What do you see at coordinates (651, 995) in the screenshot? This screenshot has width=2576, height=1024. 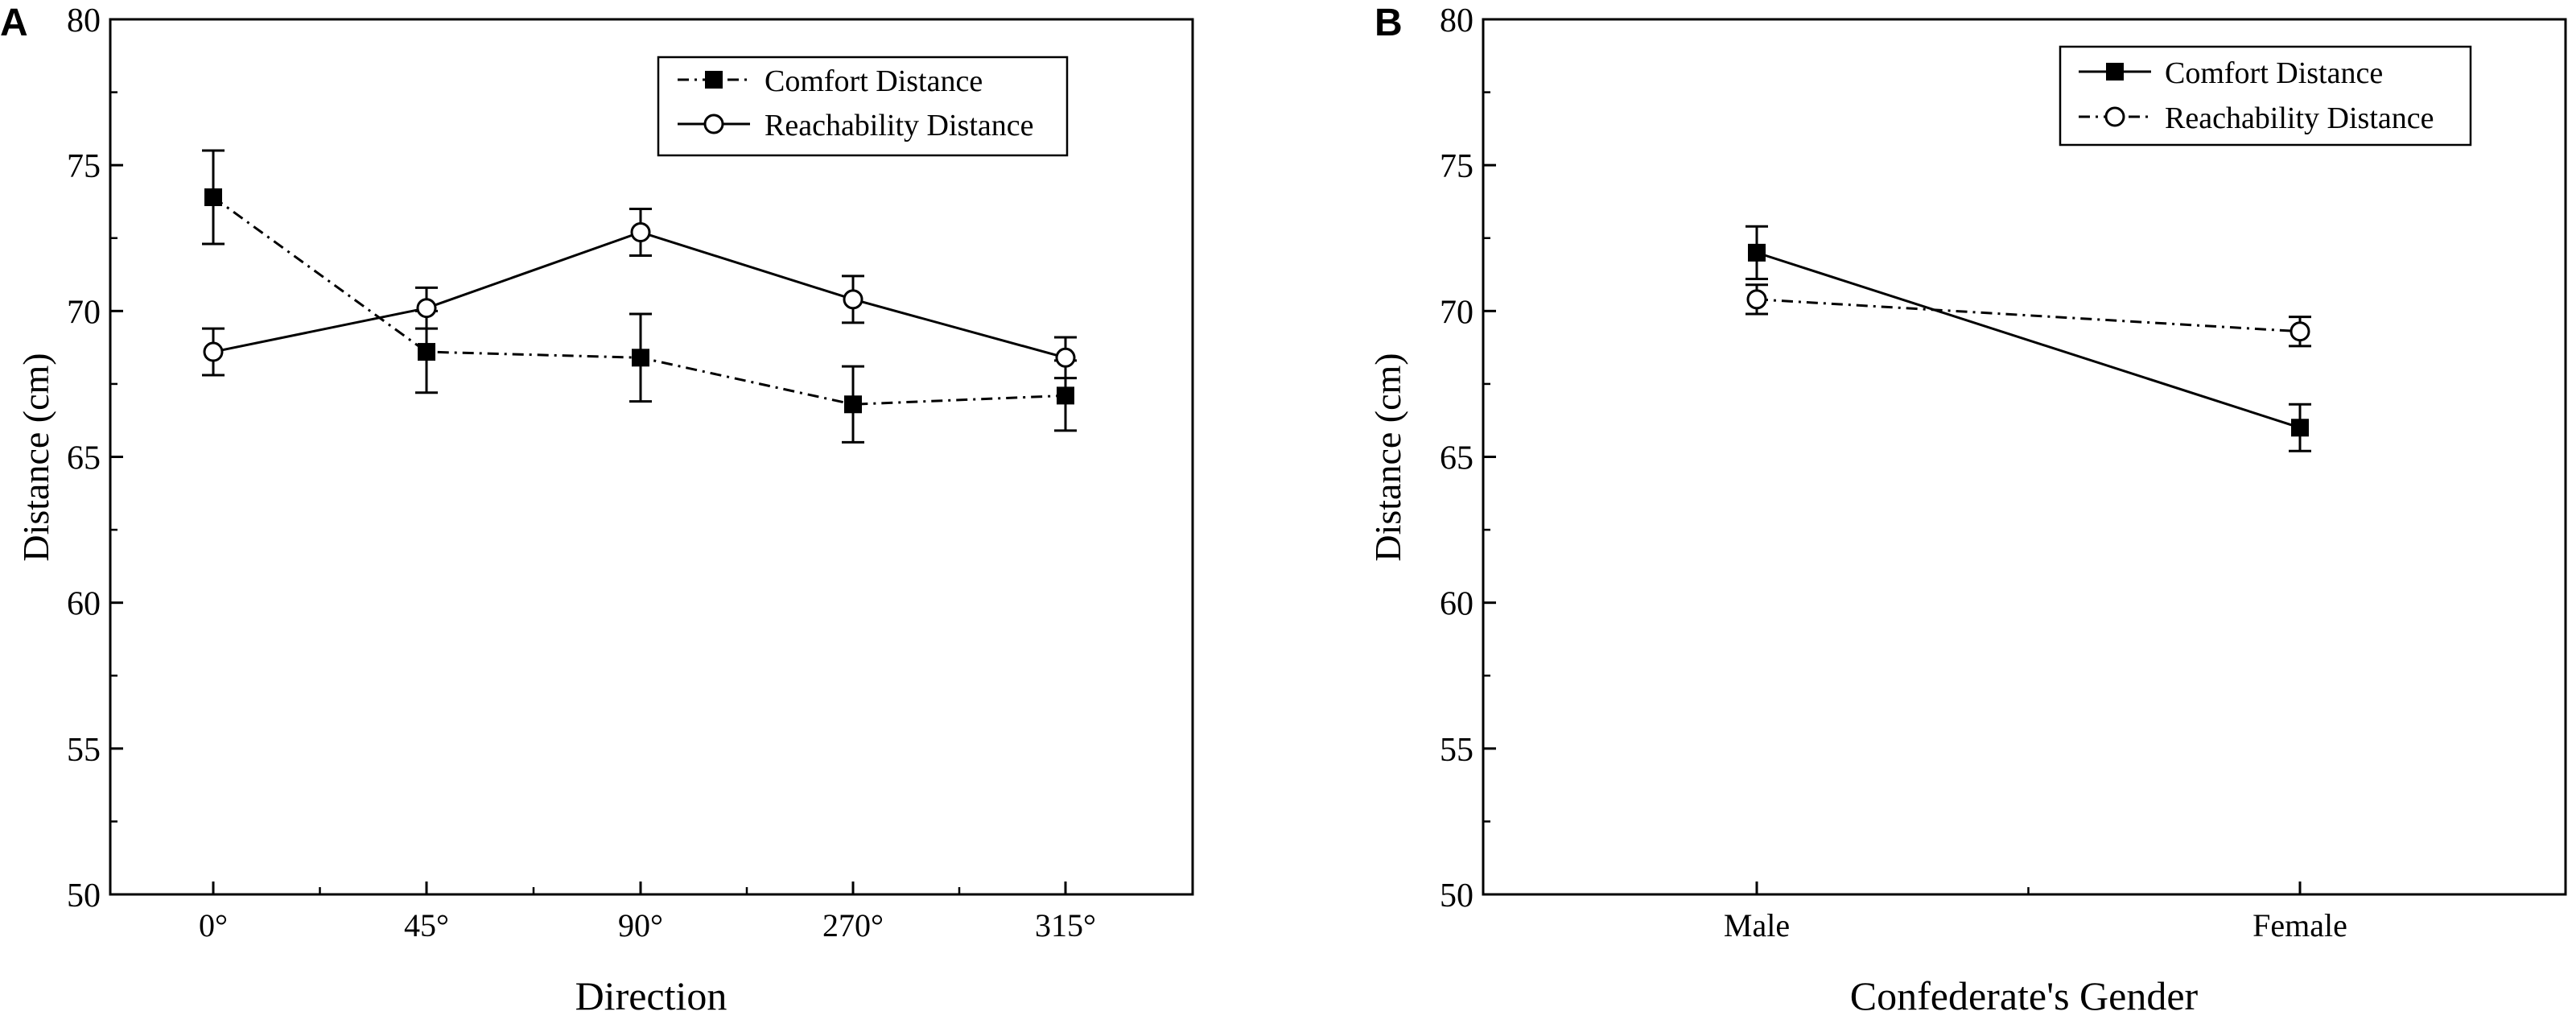 I see `x-axis-label: Direction` at bounding box center [651, 995].